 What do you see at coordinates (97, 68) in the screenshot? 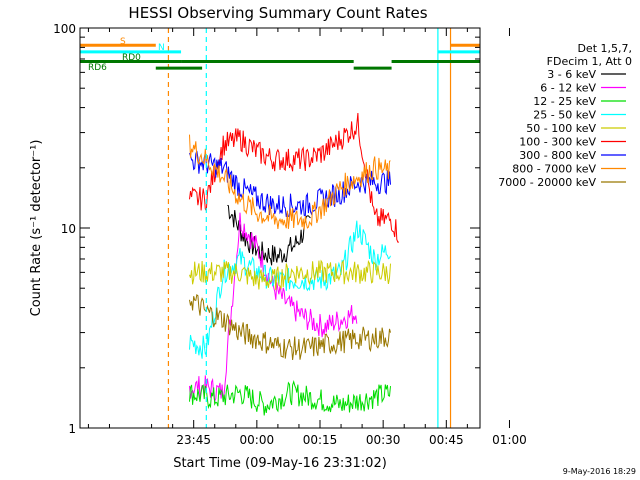
I see `flag-label-3: RD6` at bounding box center [97, 68].